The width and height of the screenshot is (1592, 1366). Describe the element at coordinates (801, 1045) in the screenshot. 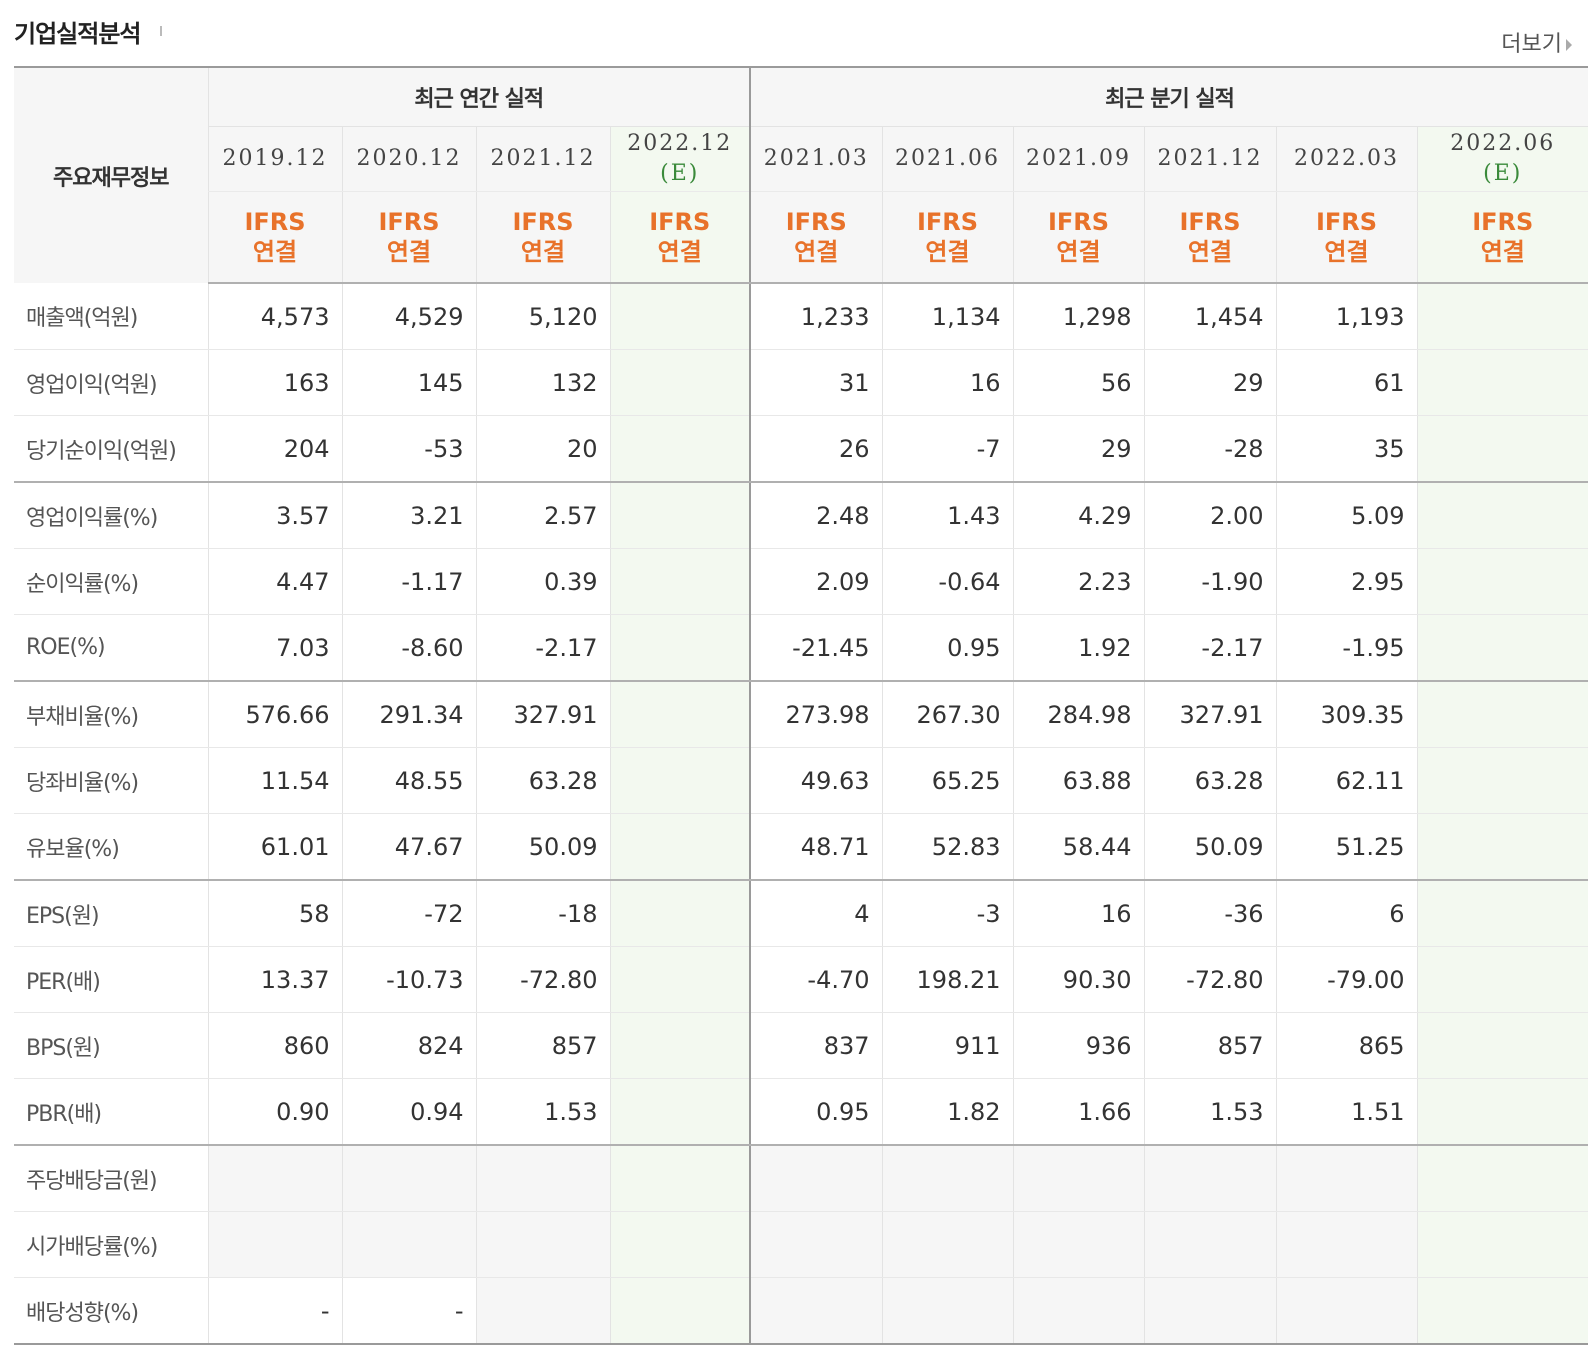

I see `table-row: BPS(원) 860 824 857 837 911 936 857 865` at that location.